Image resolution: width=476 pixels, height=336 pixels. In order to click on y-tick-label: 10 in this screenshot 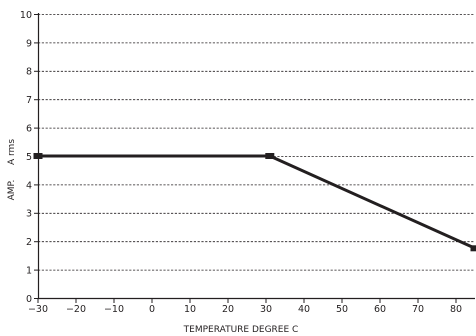, I will do `click(26, 15)`.